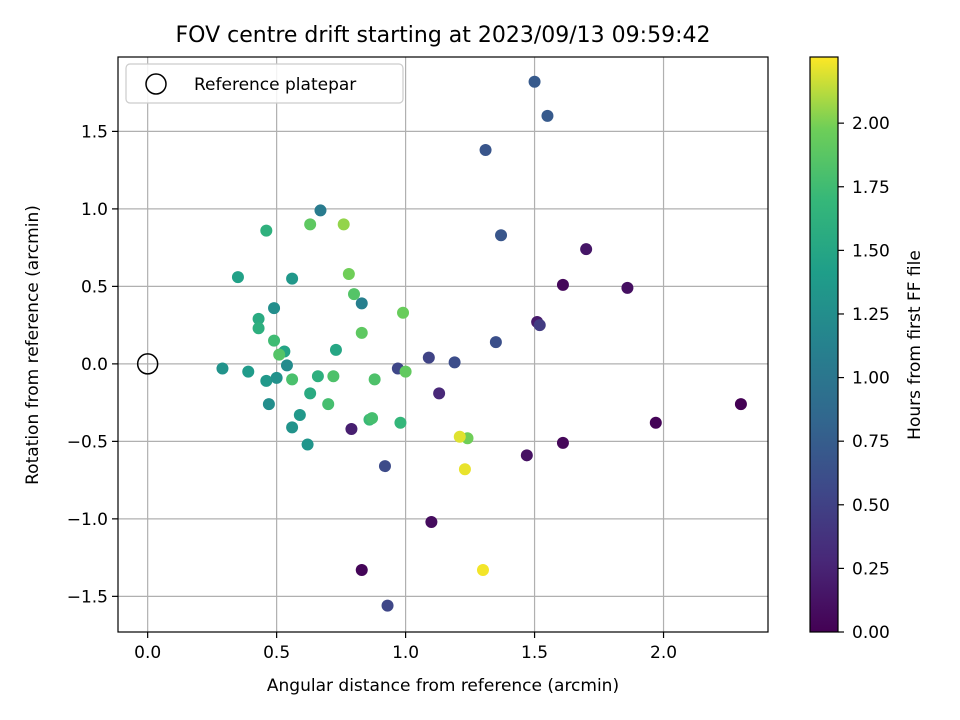 The height and width of the screenshot is (720, 960). Describe the element at coordinates (87, 520) in the screenshot. I see `y-tick-label: −1.0` at that location.